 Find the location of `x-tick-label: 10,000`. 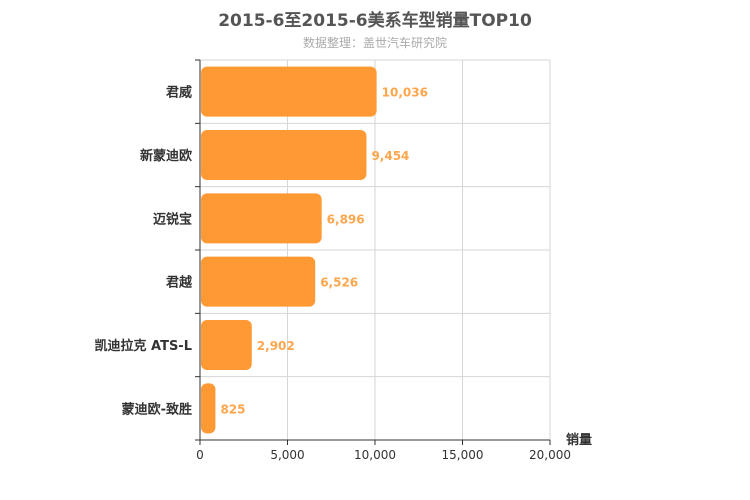

x-tick-label: 10,000 is located at coordinates (375, 455).